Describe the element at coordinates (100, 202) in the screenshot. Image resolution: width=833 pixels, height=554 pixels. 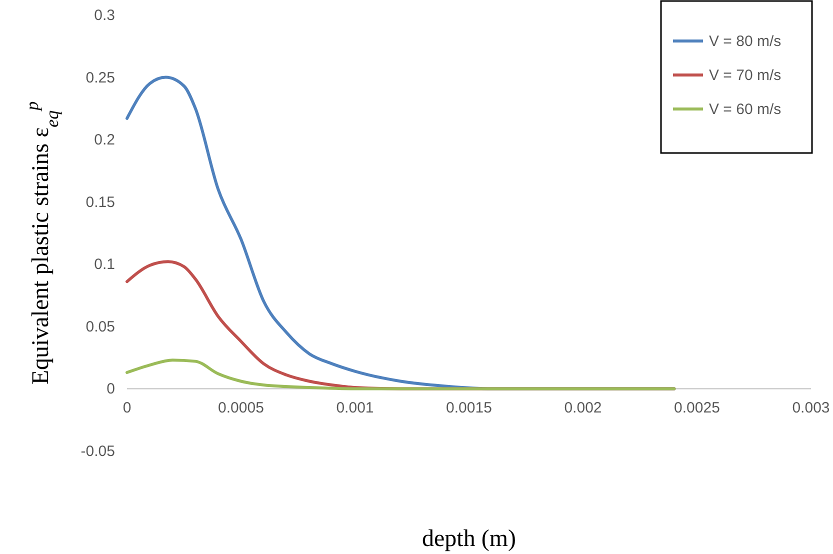
I see `y-tick-label: 0.15` at that location.